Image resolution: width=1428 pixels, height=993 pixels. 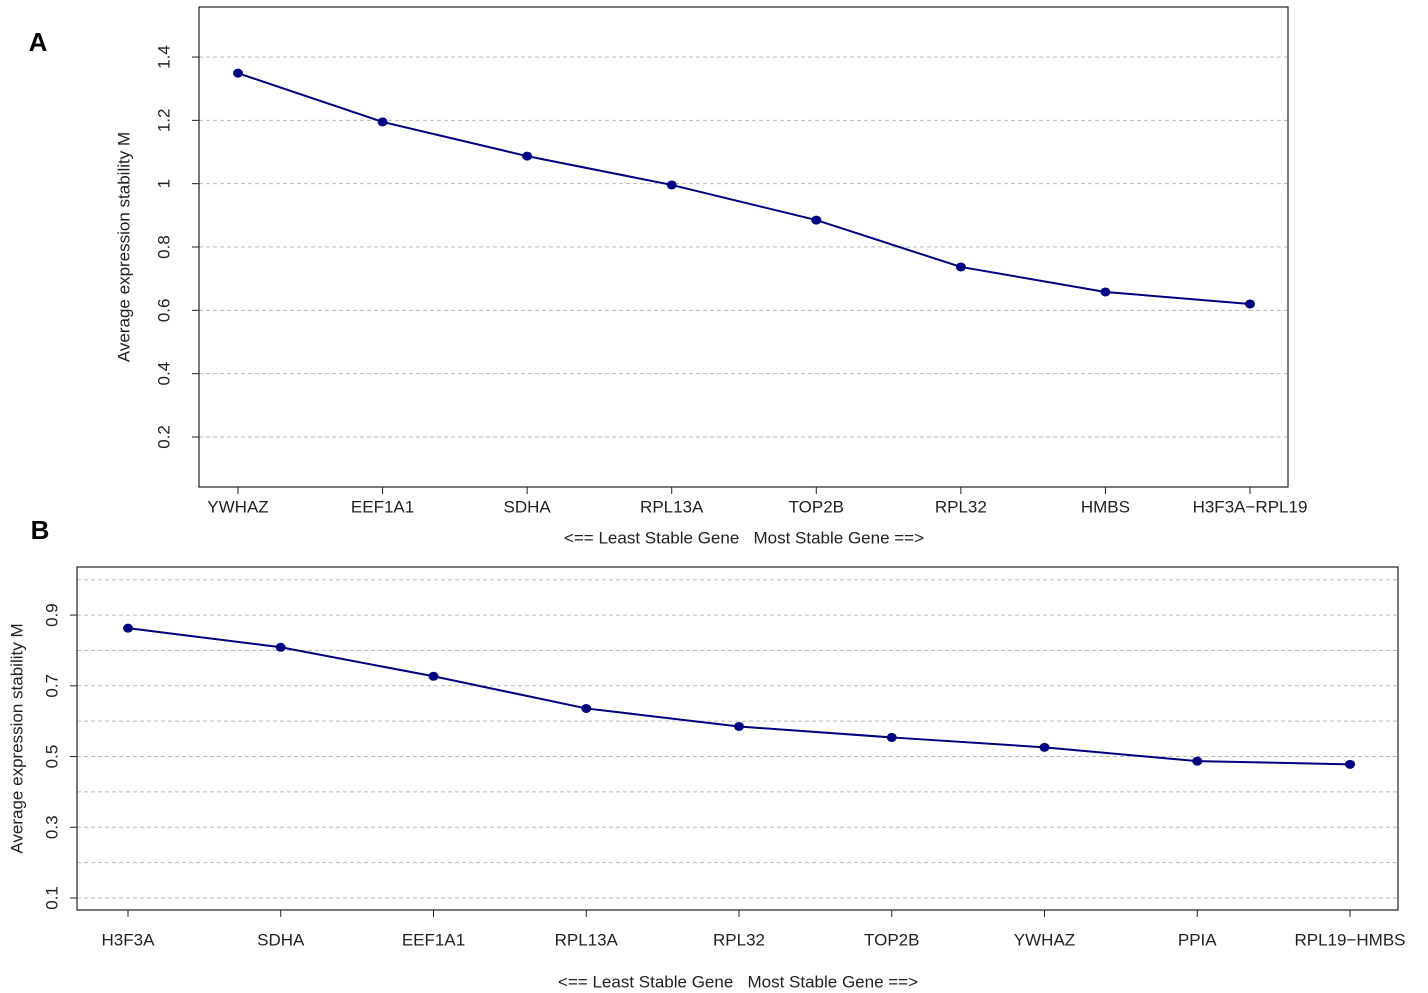 I want to click on panel-label: B, so click(x=40, y=530).